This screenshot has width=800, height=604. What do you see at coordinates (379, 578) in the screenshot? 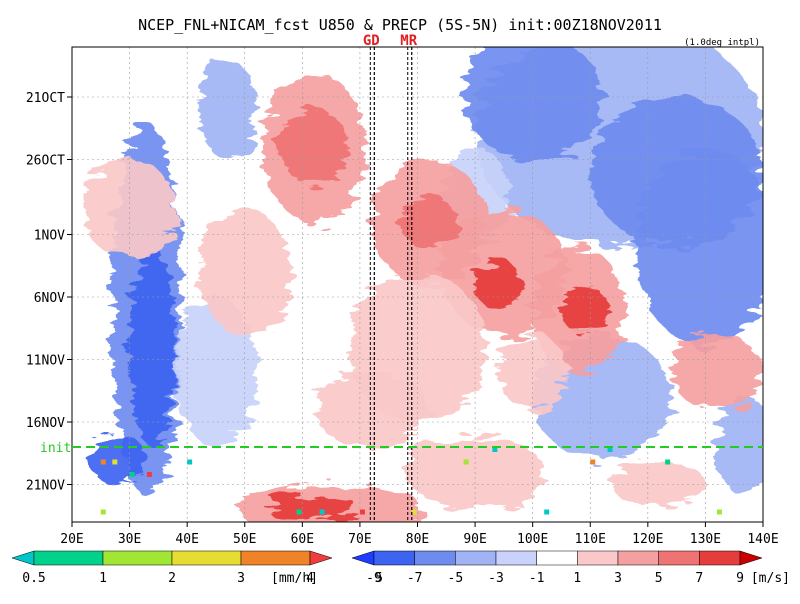
I see `precip-colorbar-label: 5` at bounding box center [379, 578].